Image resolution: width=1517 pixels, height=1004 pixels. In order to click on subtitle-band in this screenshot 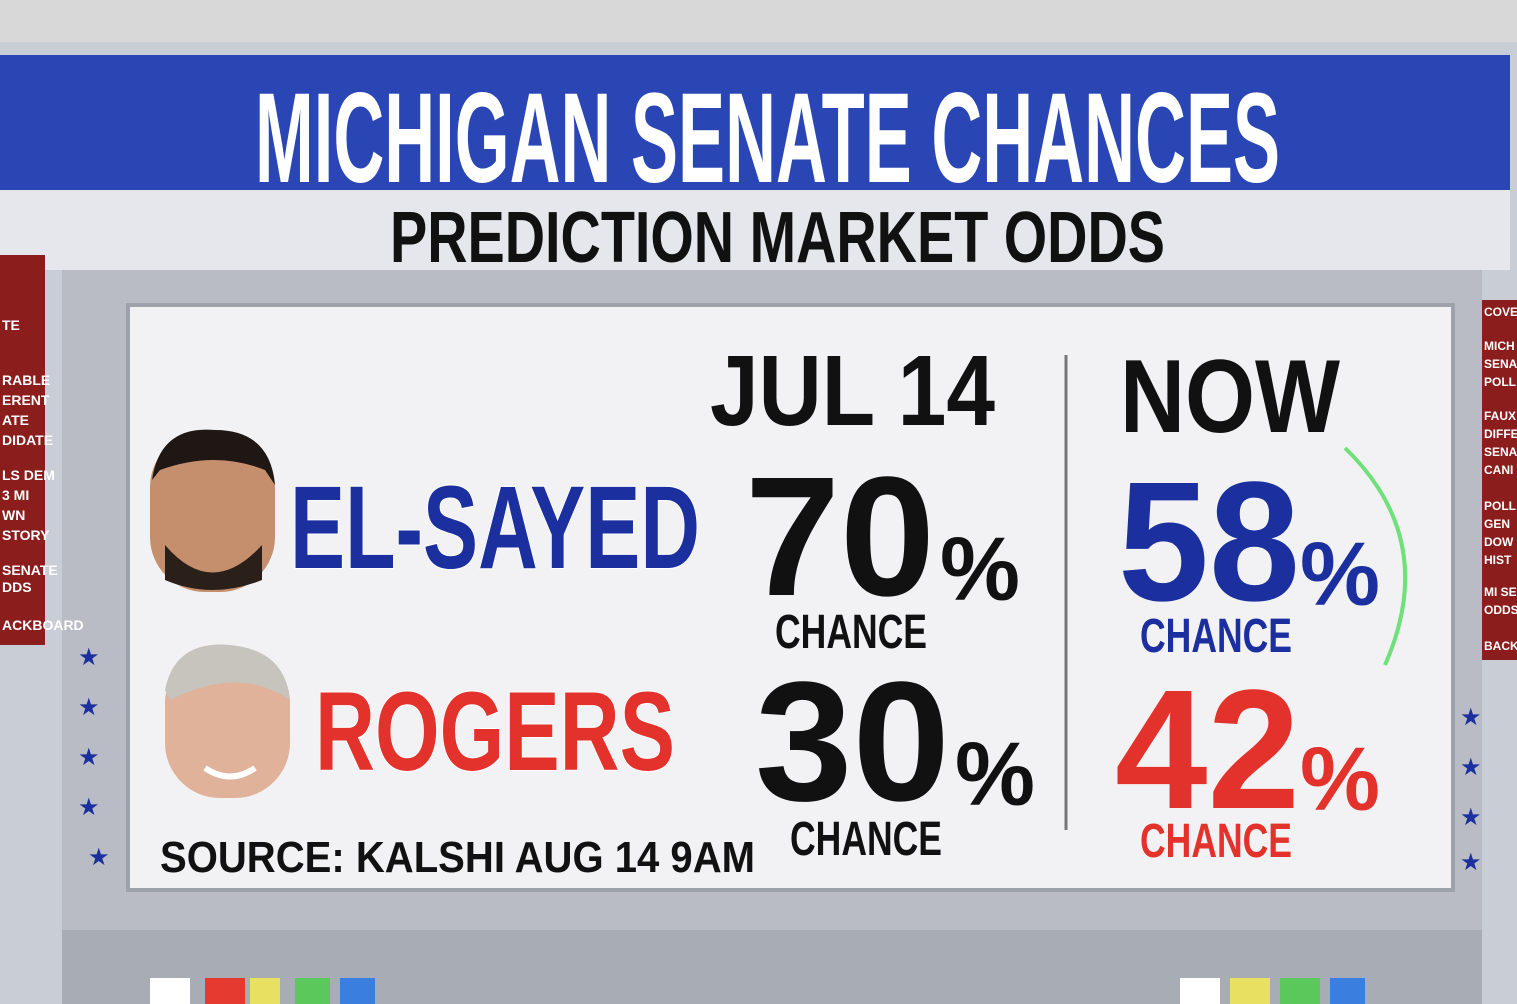, I will do `click(755, 230)`.